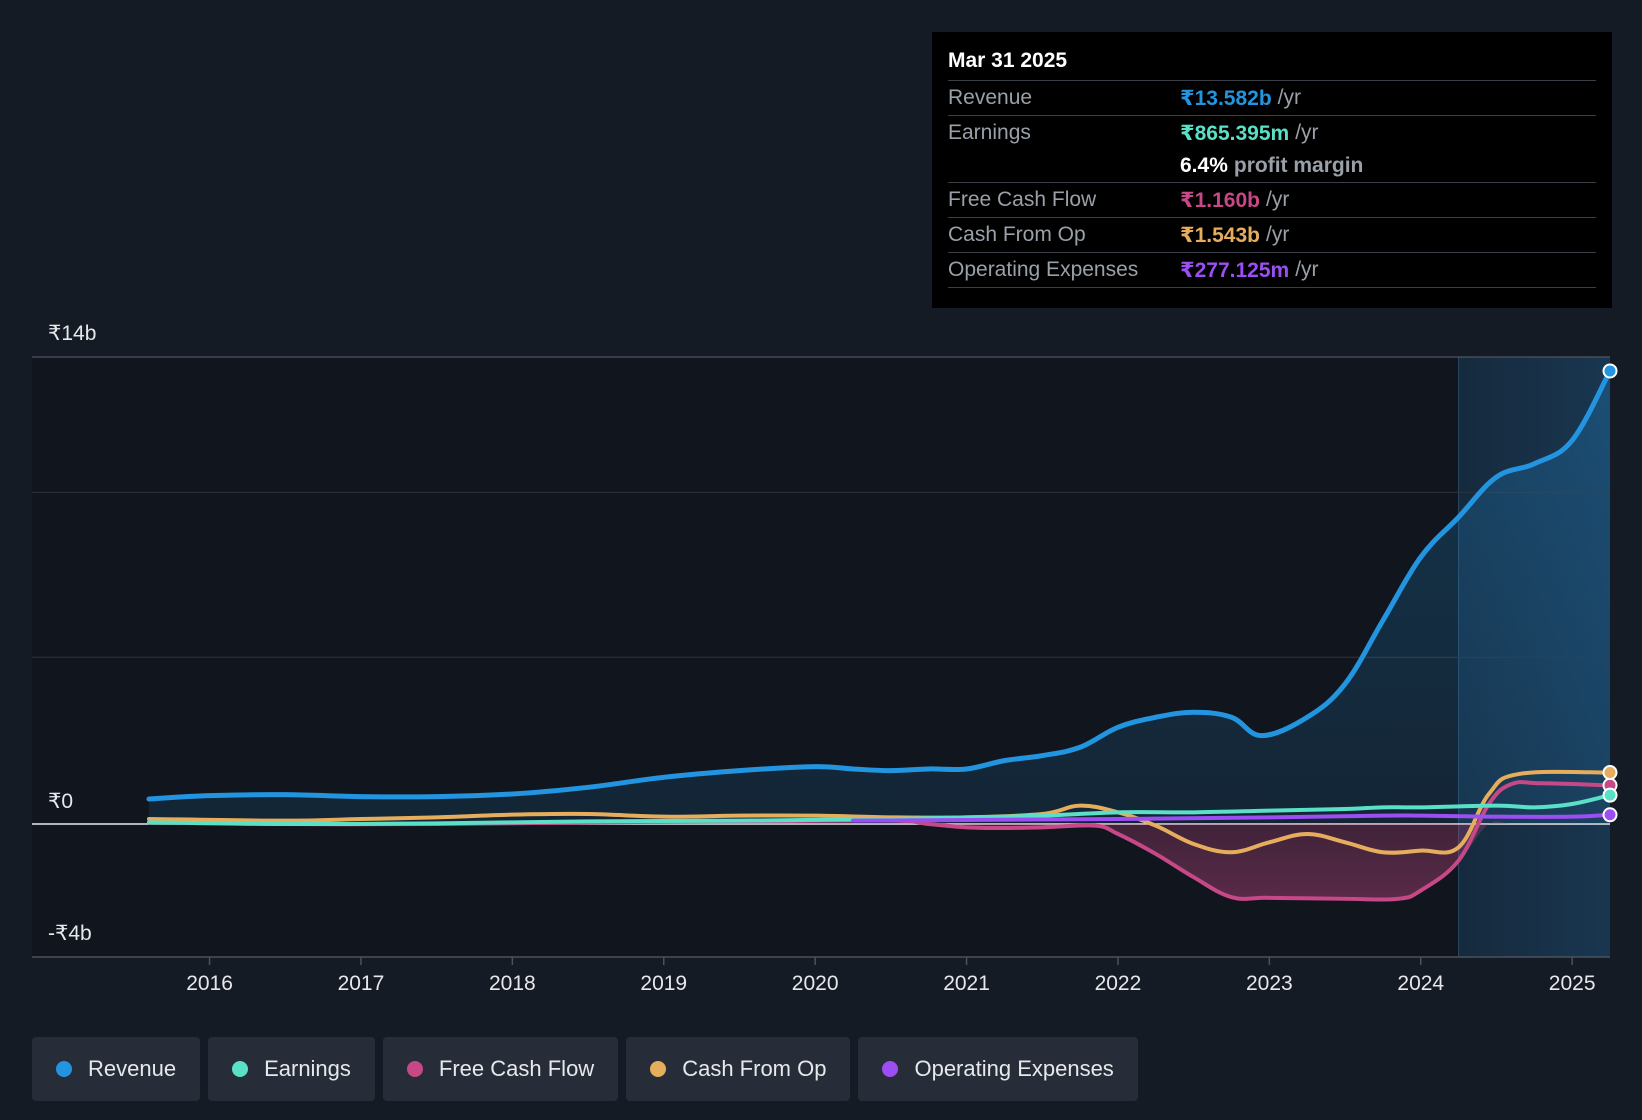  Describe the element at coordinates (990, 97) in the screenshot. I see `tooltip-label: Revenue` at that location.